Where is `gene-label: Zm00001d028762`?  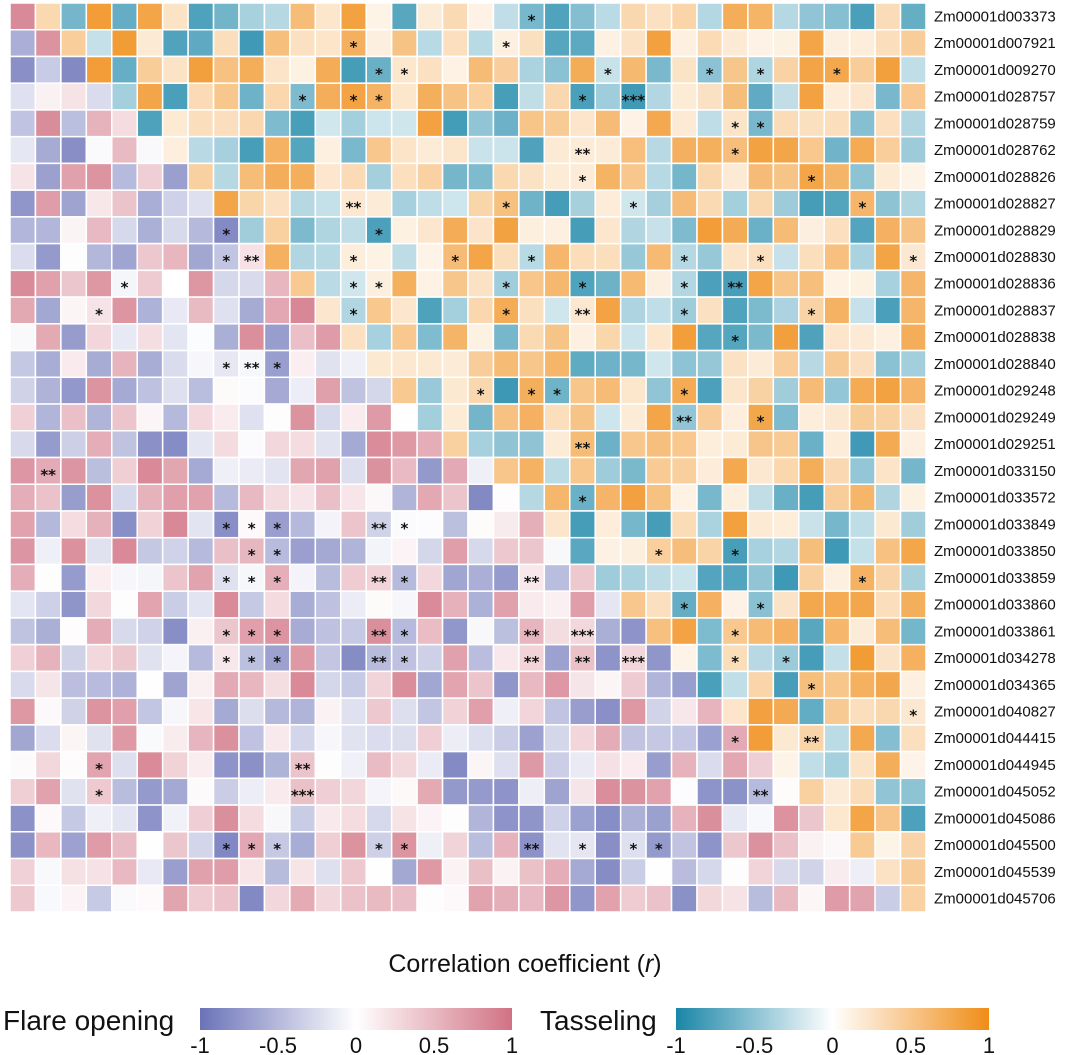
gene-label: Zm00001d028762 is located at coordinates (995, 150).